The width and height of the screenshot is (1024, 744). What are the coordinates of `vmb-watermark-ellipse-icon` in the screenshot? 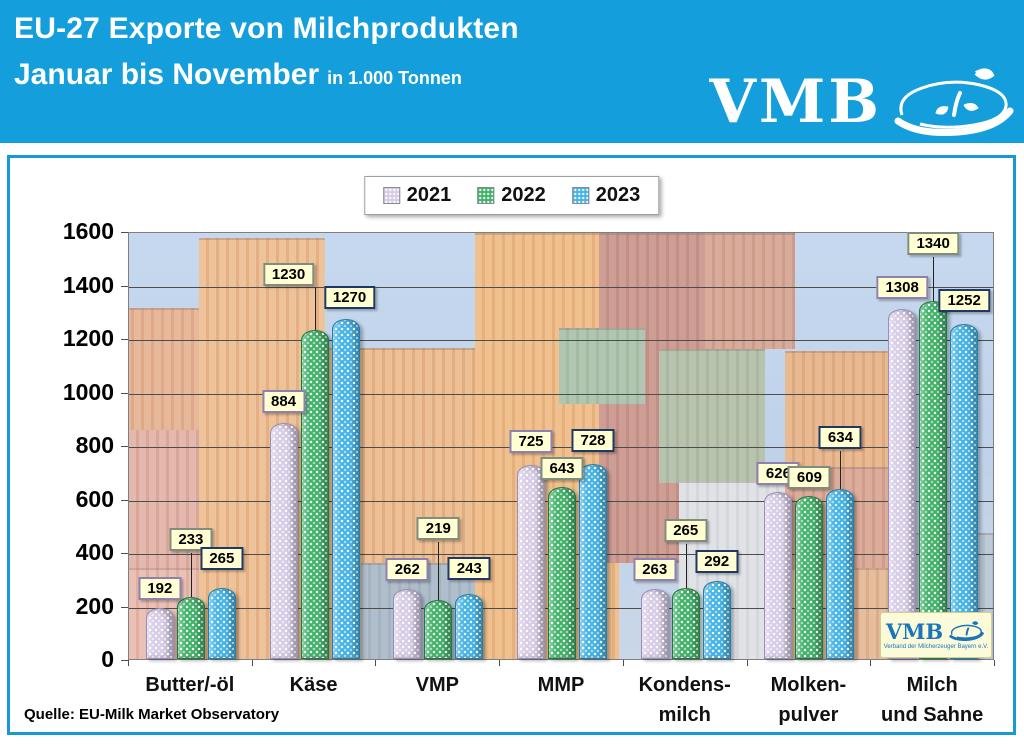 It's located at (966, 631).